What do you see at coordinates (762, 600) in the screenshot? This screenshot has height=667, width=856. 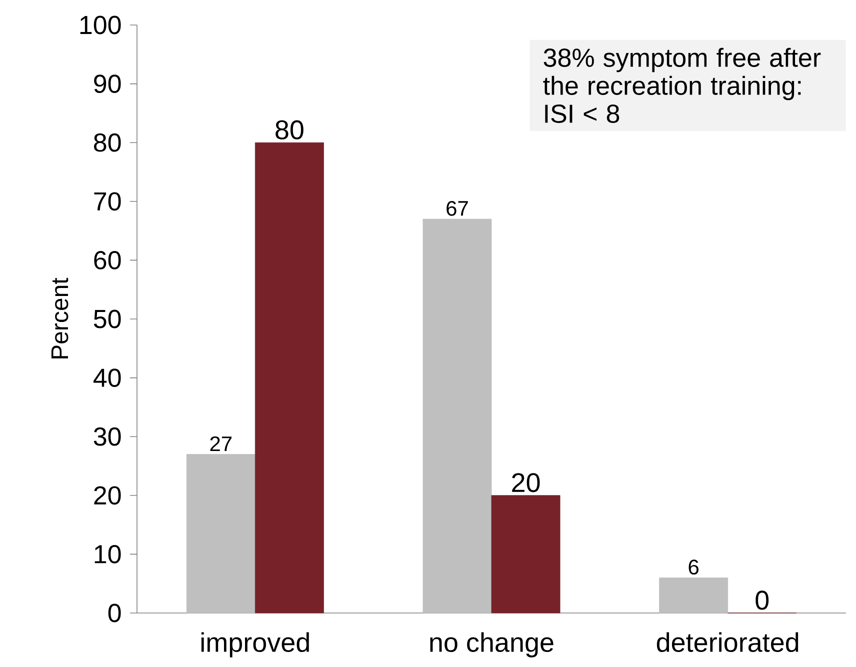 I see `data-label: 0` at bounding box center [762, 600].